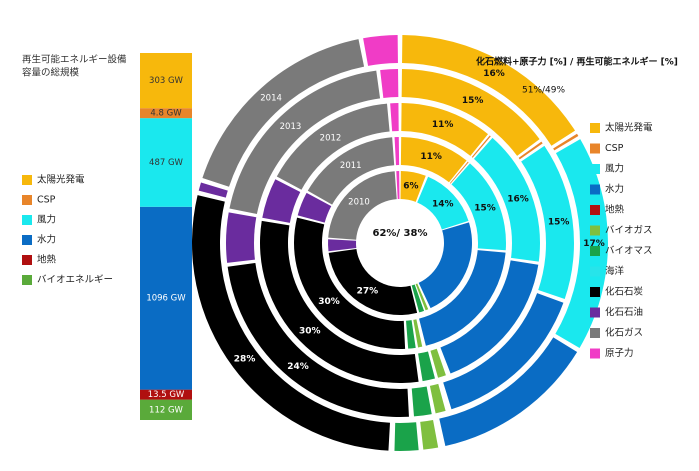 Image resolution: width=699 pixels, height=471 pixels. Describe the element at coordinates (368, 291) in the screenshot. I see `donut-data-label: 27%` at that location.